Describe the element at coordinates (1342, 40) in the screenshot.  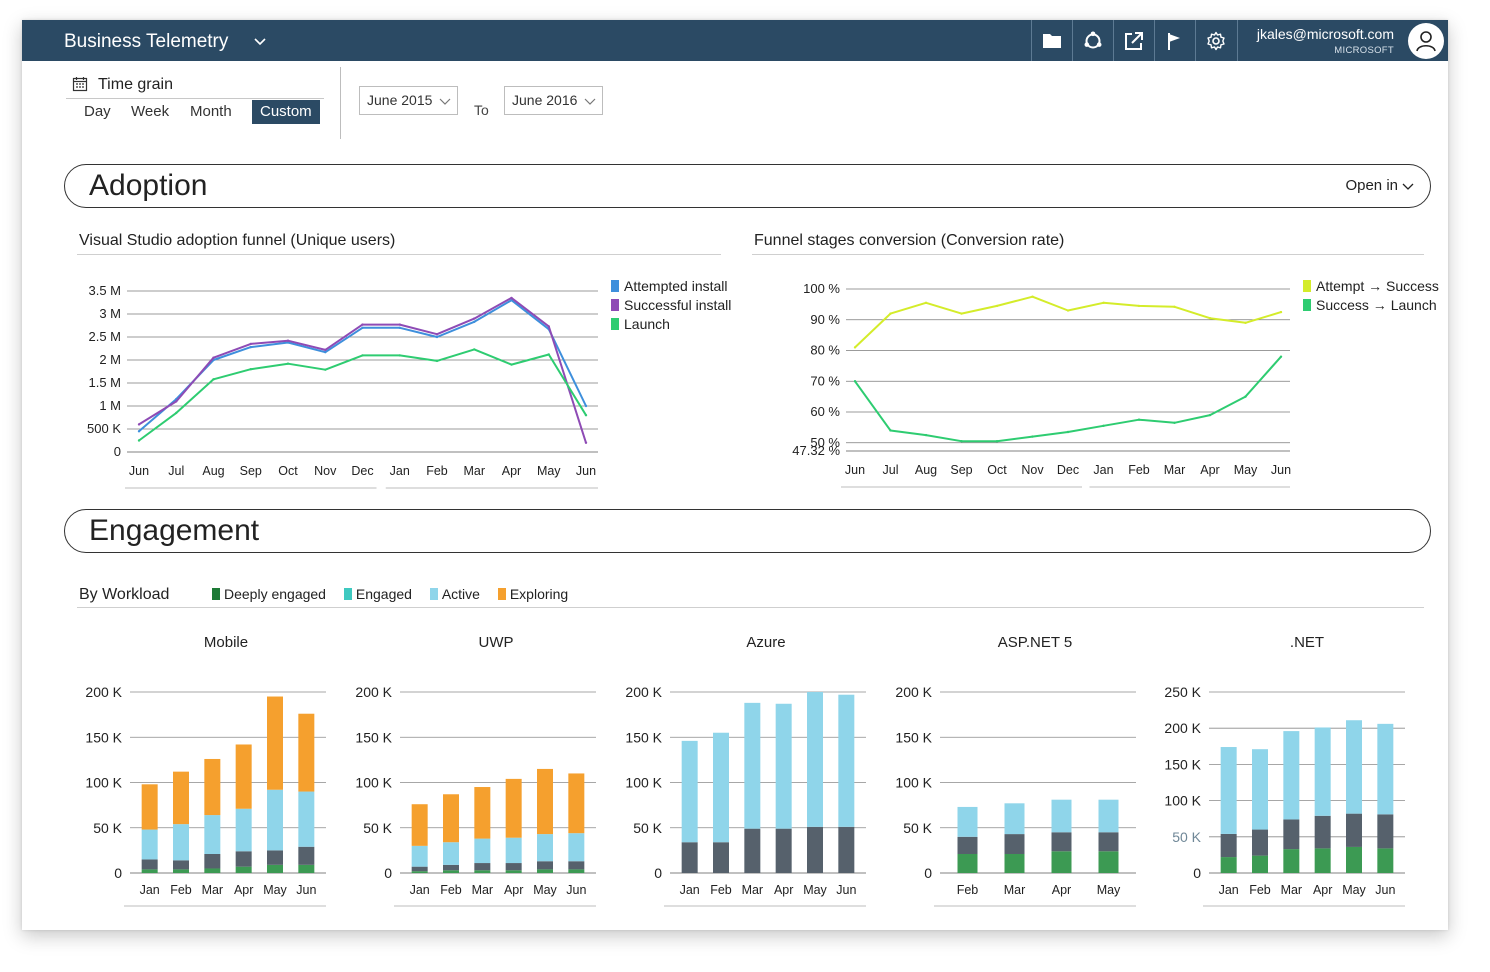
I see `user-account: jkales@microsoft.com MICROSOFT` at that location.